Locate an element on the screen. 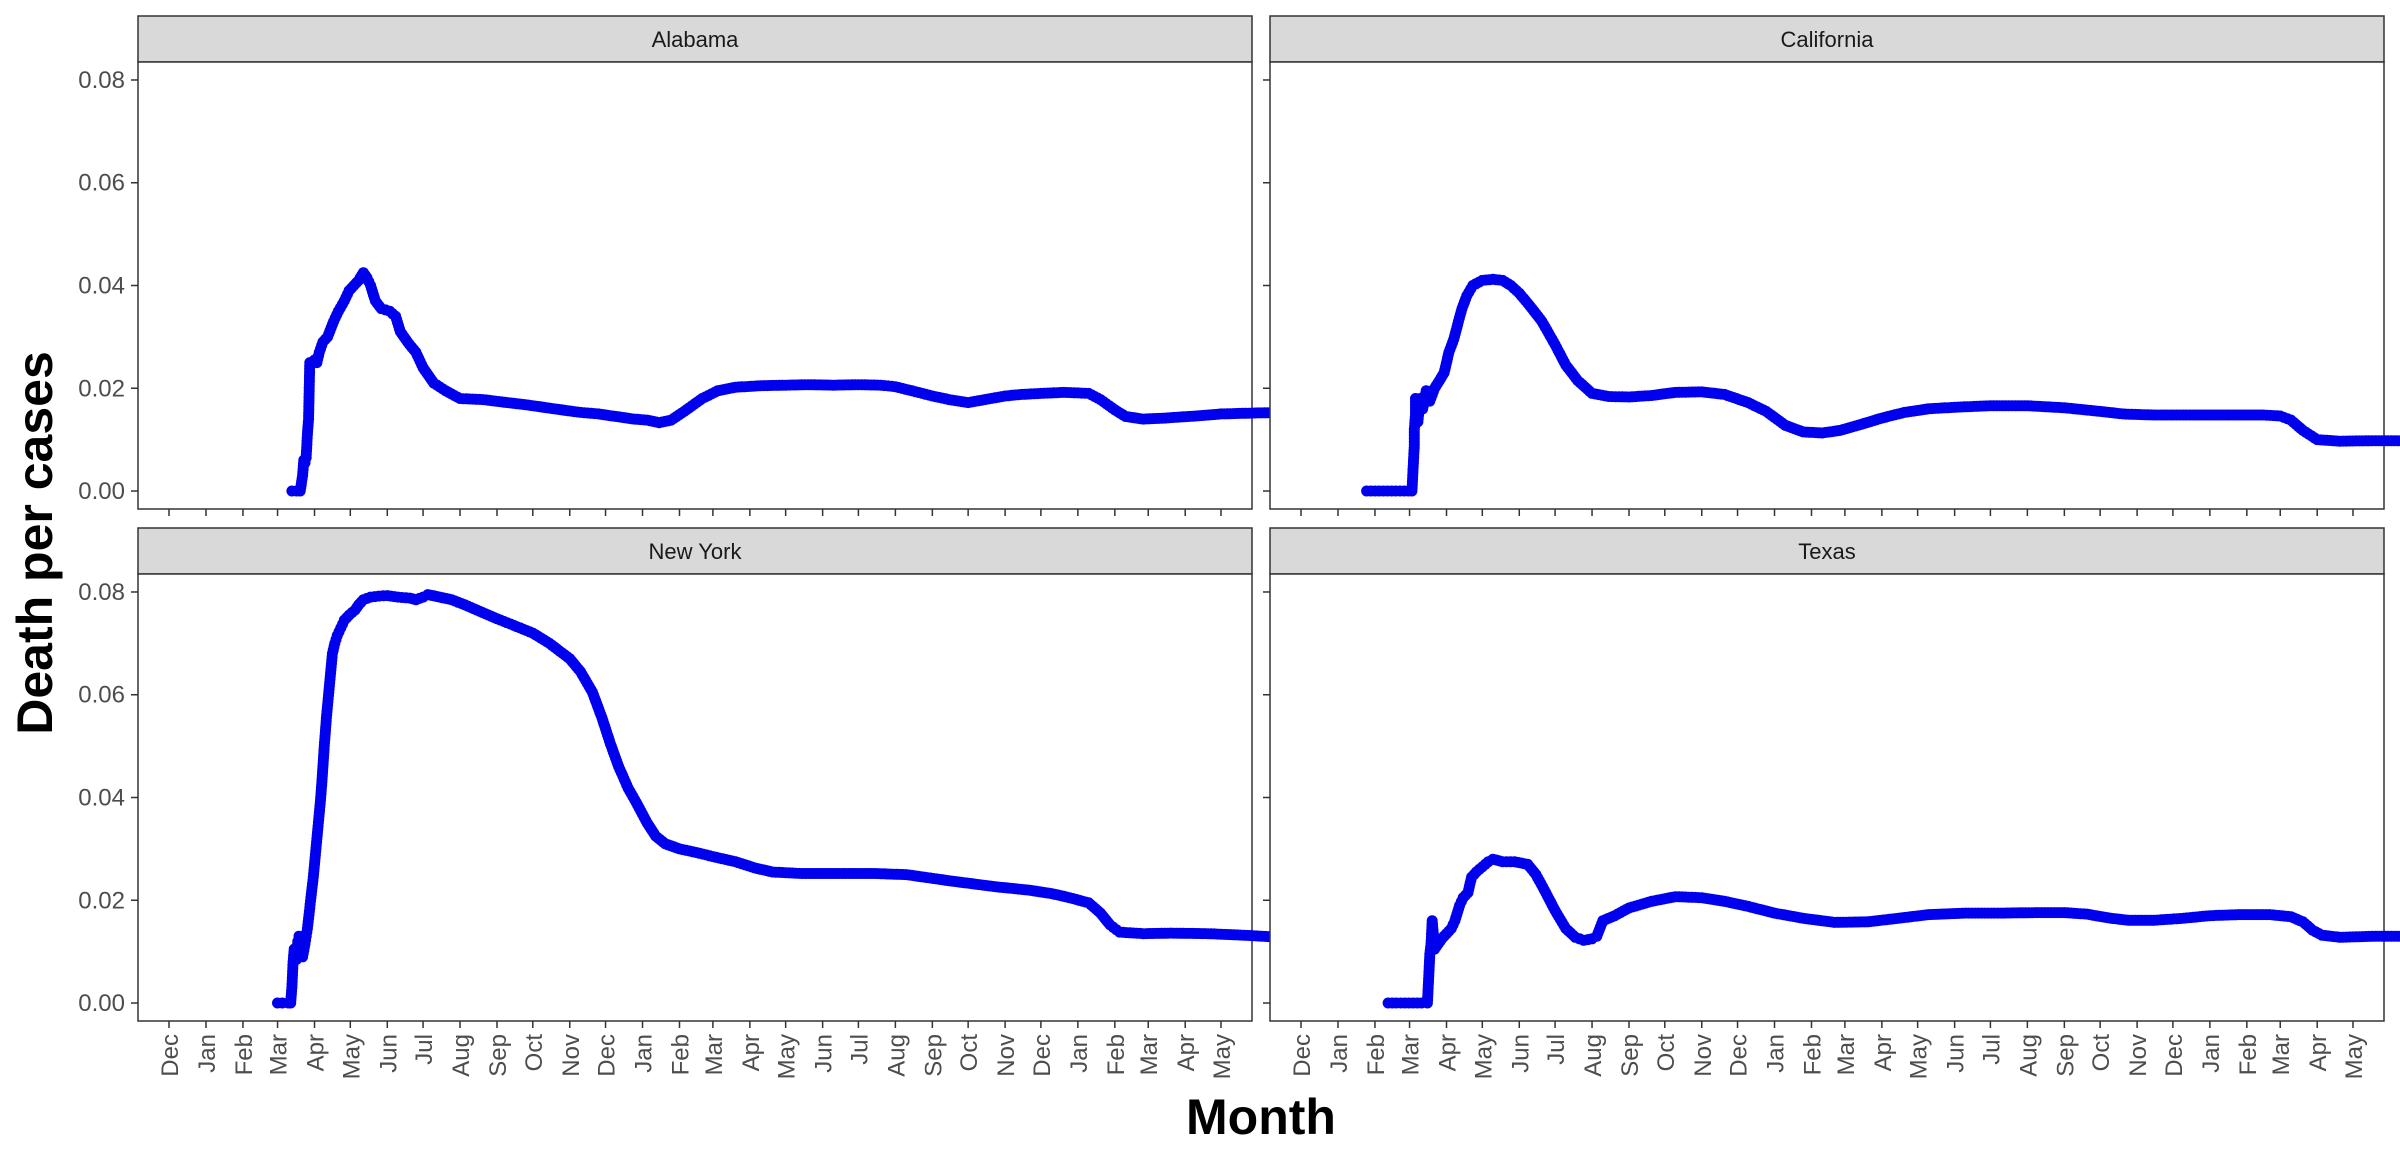 Image resolution: width=2400 pixels, height=1160 pixels. facet-strip-label: Texas is located at coordinates (1826, 551).